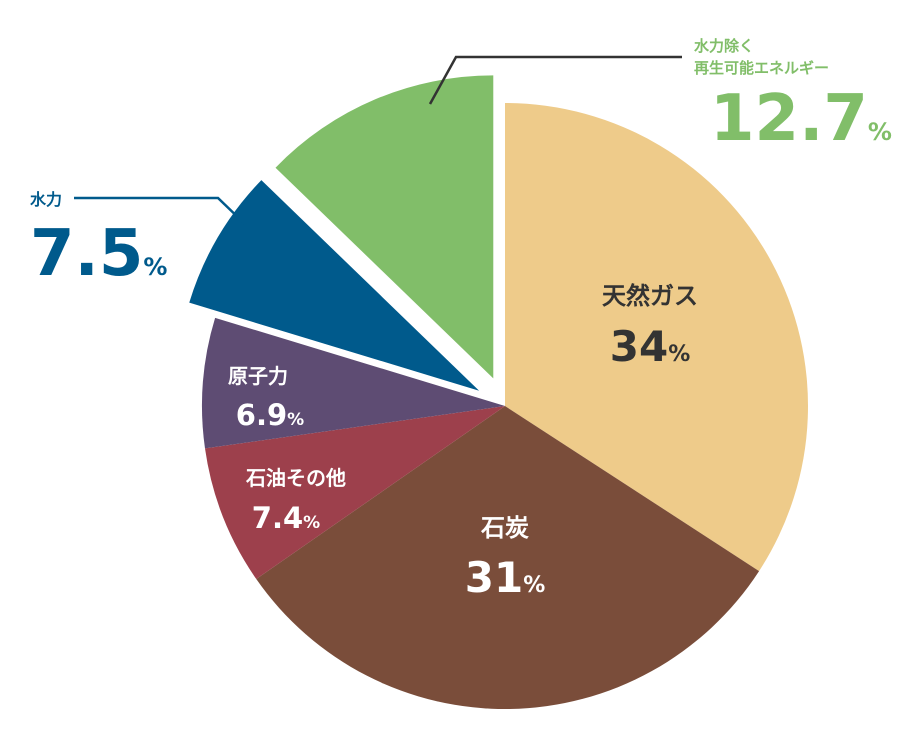 This screenshot has width=912, height=740. I want to click on slice-value-coal: 31, so click(494, 577).